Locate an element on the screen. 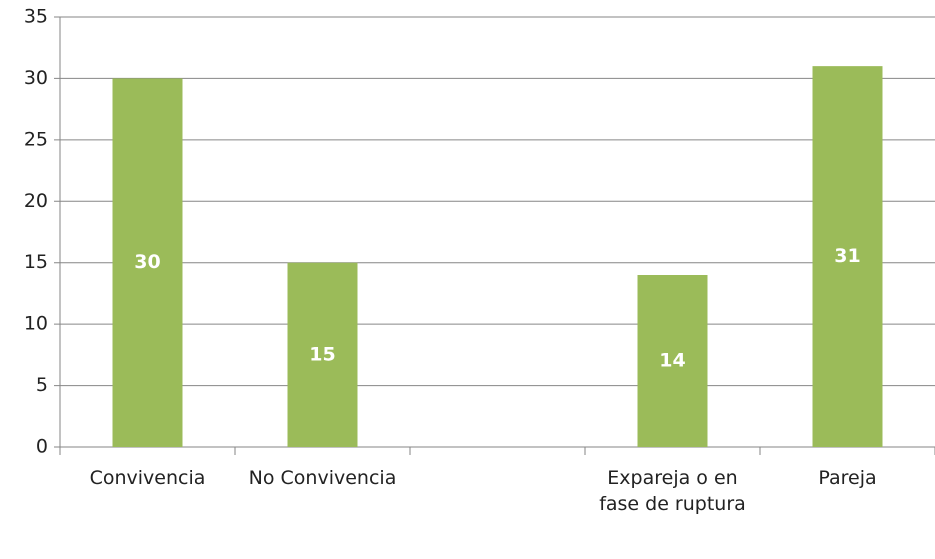 This screenshot has width=935, height=559. x-tick-label: Expareja o en fase de ruptura is located at coordinates (672, 491).